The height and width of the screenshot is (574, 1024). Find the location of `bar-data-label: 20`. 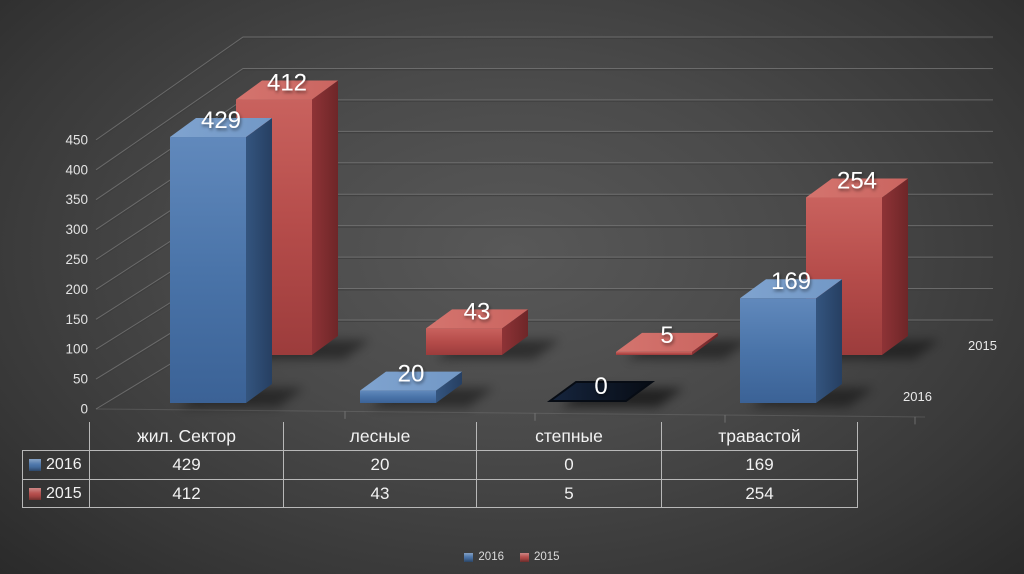

bar-data-label: 20 is located at coordinates (411, 374).